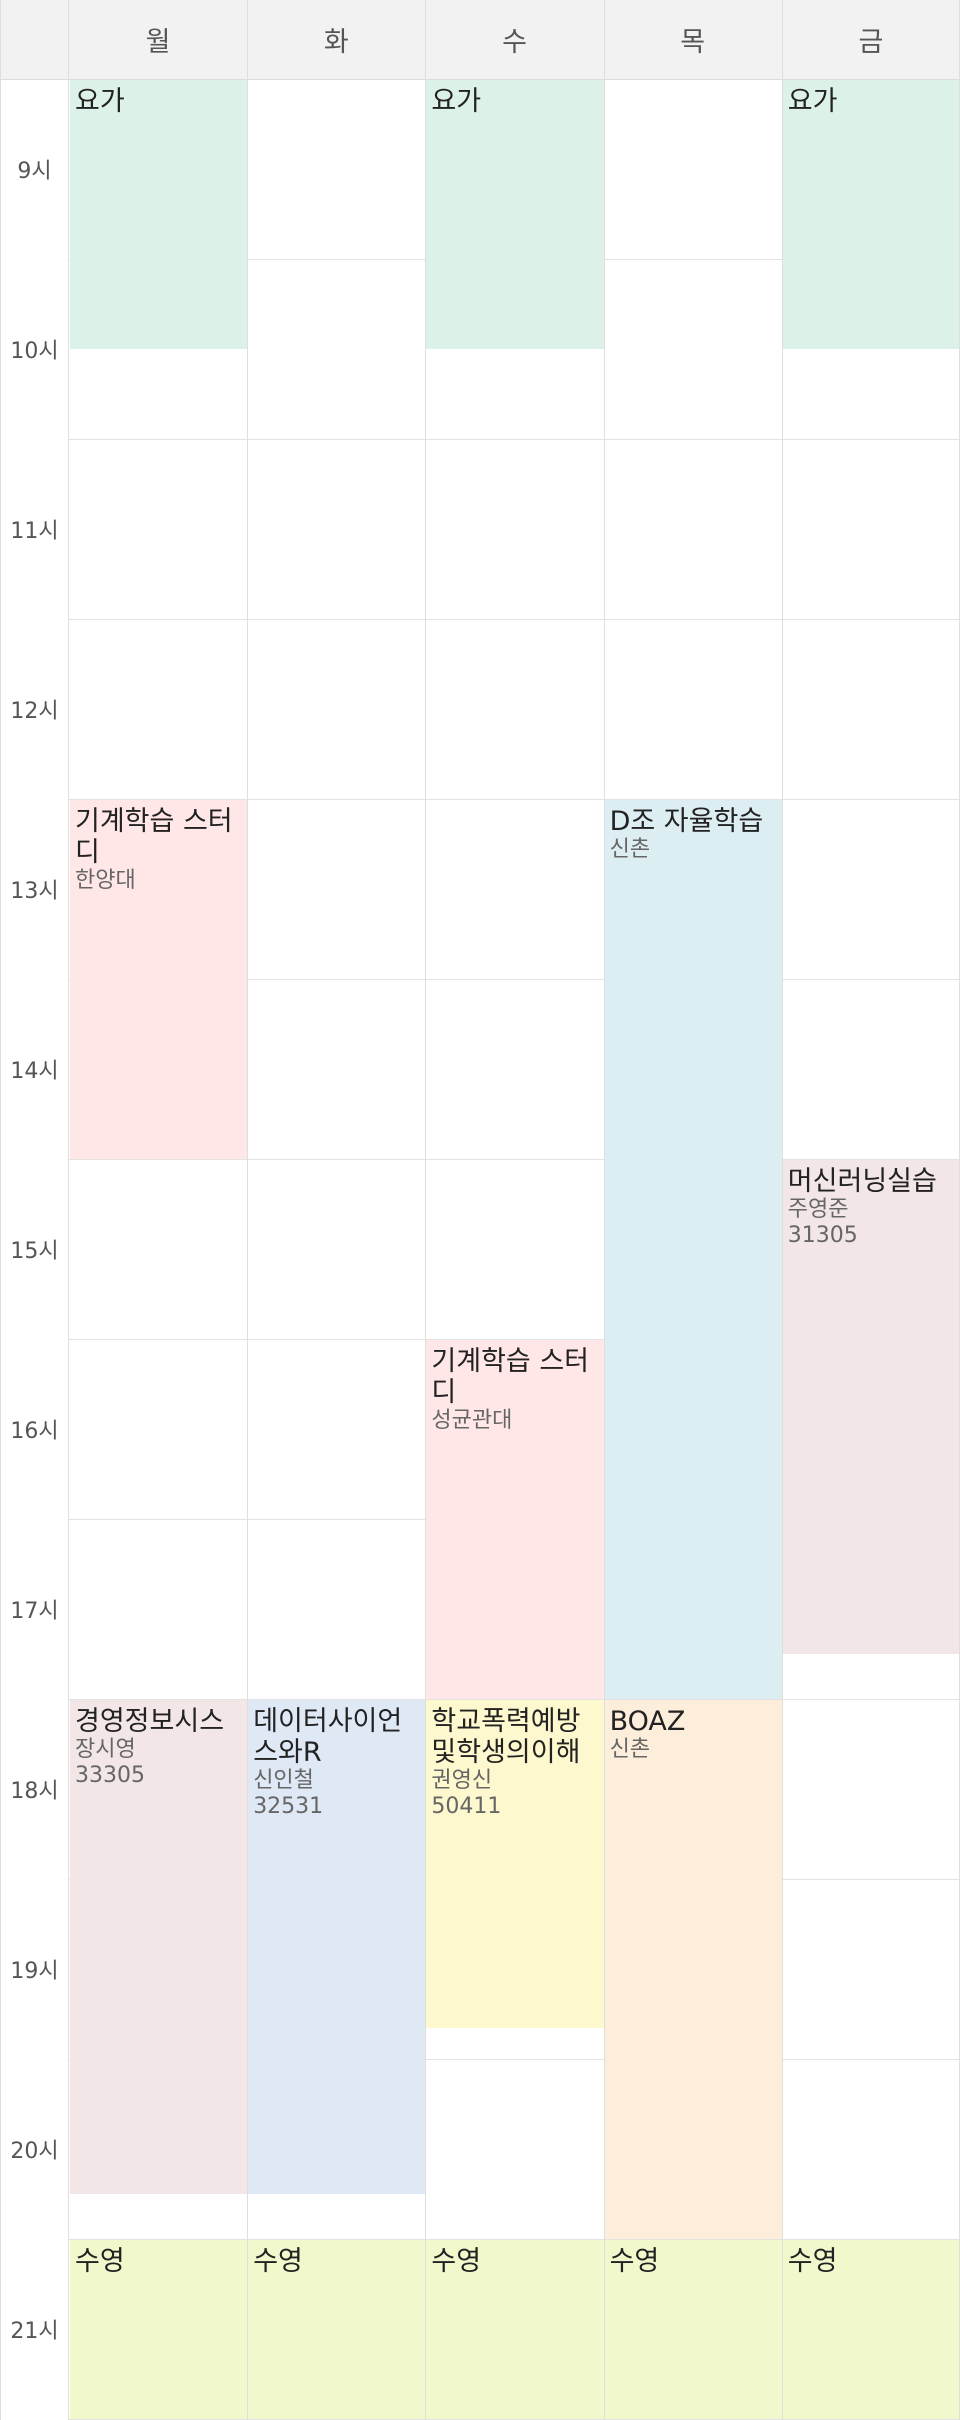 This screenshot has width=960, height=2420. What do you see at coordinates (506, 1737) in the screenshot?
I see `event-title: 학교폭력예방및학생의이해` at bounding box center [506, 1737].